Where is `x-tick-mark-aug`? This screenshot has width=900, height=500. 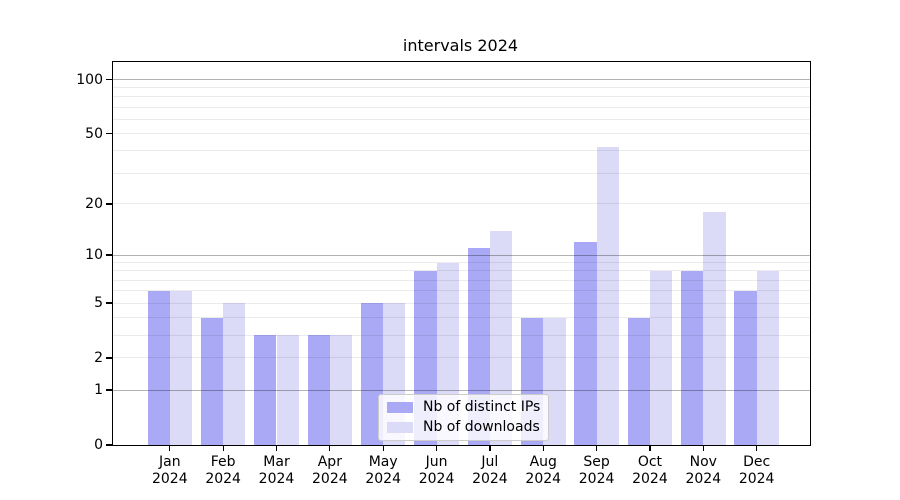
x-tick-mark-aug is located at coordinates (543, 448).